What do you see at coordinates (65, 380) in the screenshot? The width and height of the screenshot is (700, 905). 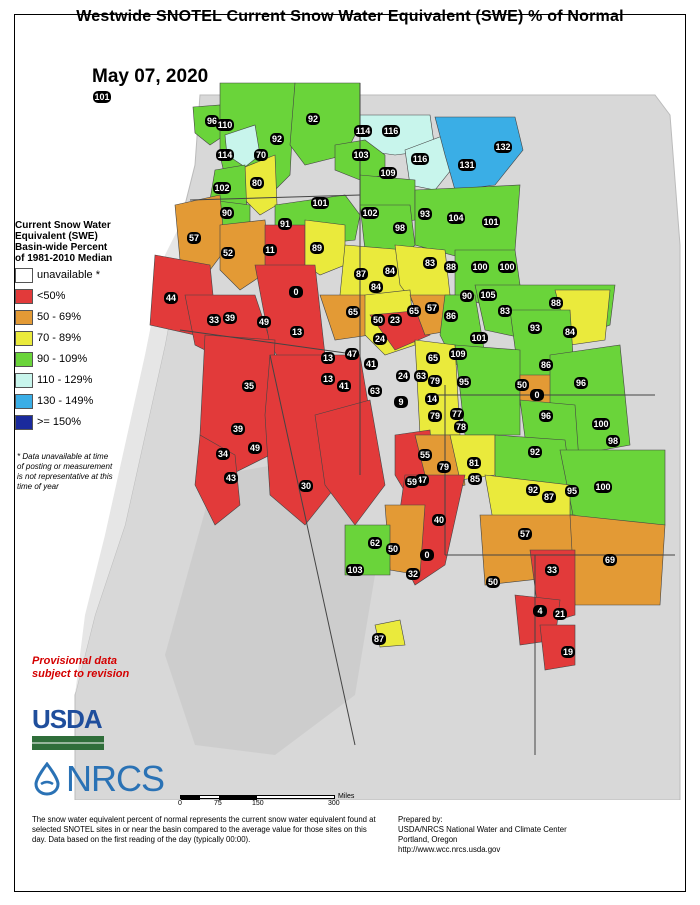 I see `legend-label: 110 - 129%` at bounding box center [65, 380].